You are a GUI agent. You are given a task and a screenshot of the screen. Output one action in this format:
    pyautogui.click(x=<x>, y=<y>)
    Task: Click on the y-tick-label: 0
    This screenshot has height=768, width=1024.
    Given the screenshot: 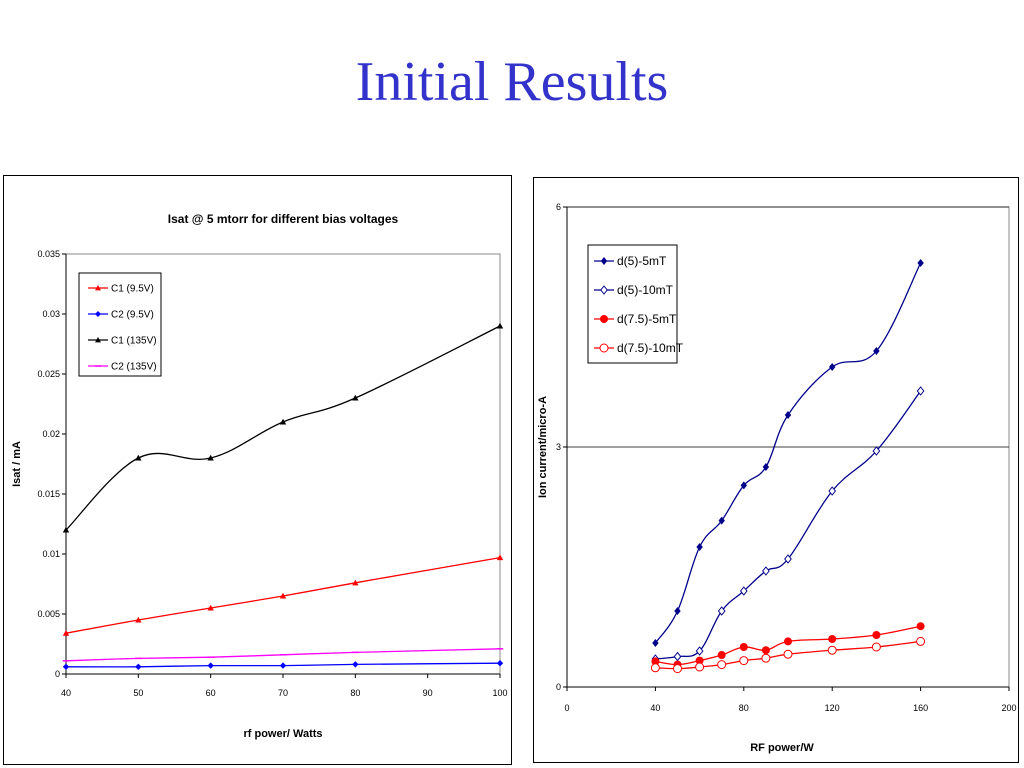 What is the action you would take?
    pyautogui.click(x=57, y=674)
    